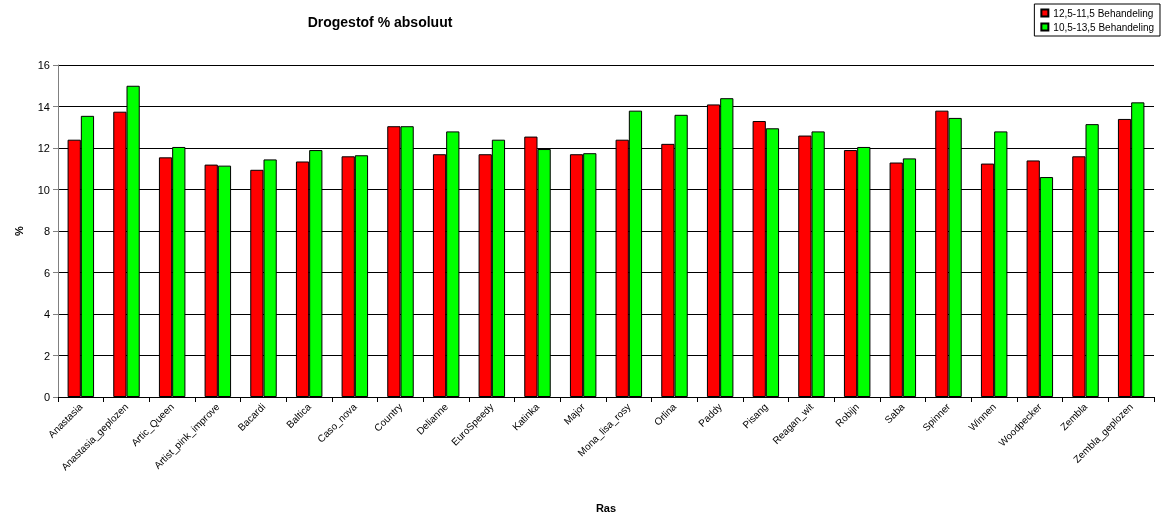  Describe the element at coordinates (380, 22) in the screenshot. I see `chart-title: Drogestof % absoluut` at that location.